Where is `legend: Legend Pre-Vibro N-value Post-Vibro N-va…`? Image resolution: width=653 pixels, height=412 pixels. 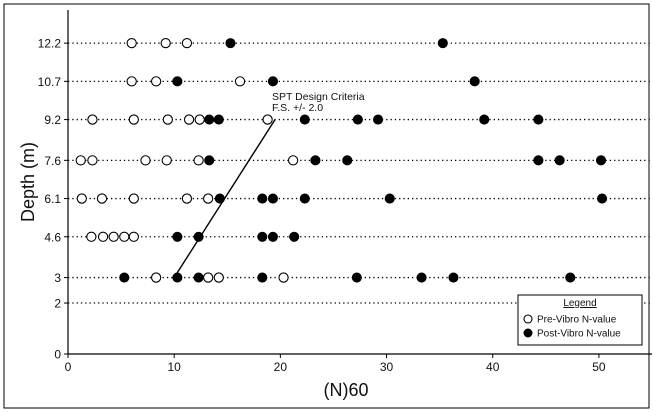
legend: Legend Pre-Vibro N-value Post-Vibro N-va… is located at coordinates (580, 320).